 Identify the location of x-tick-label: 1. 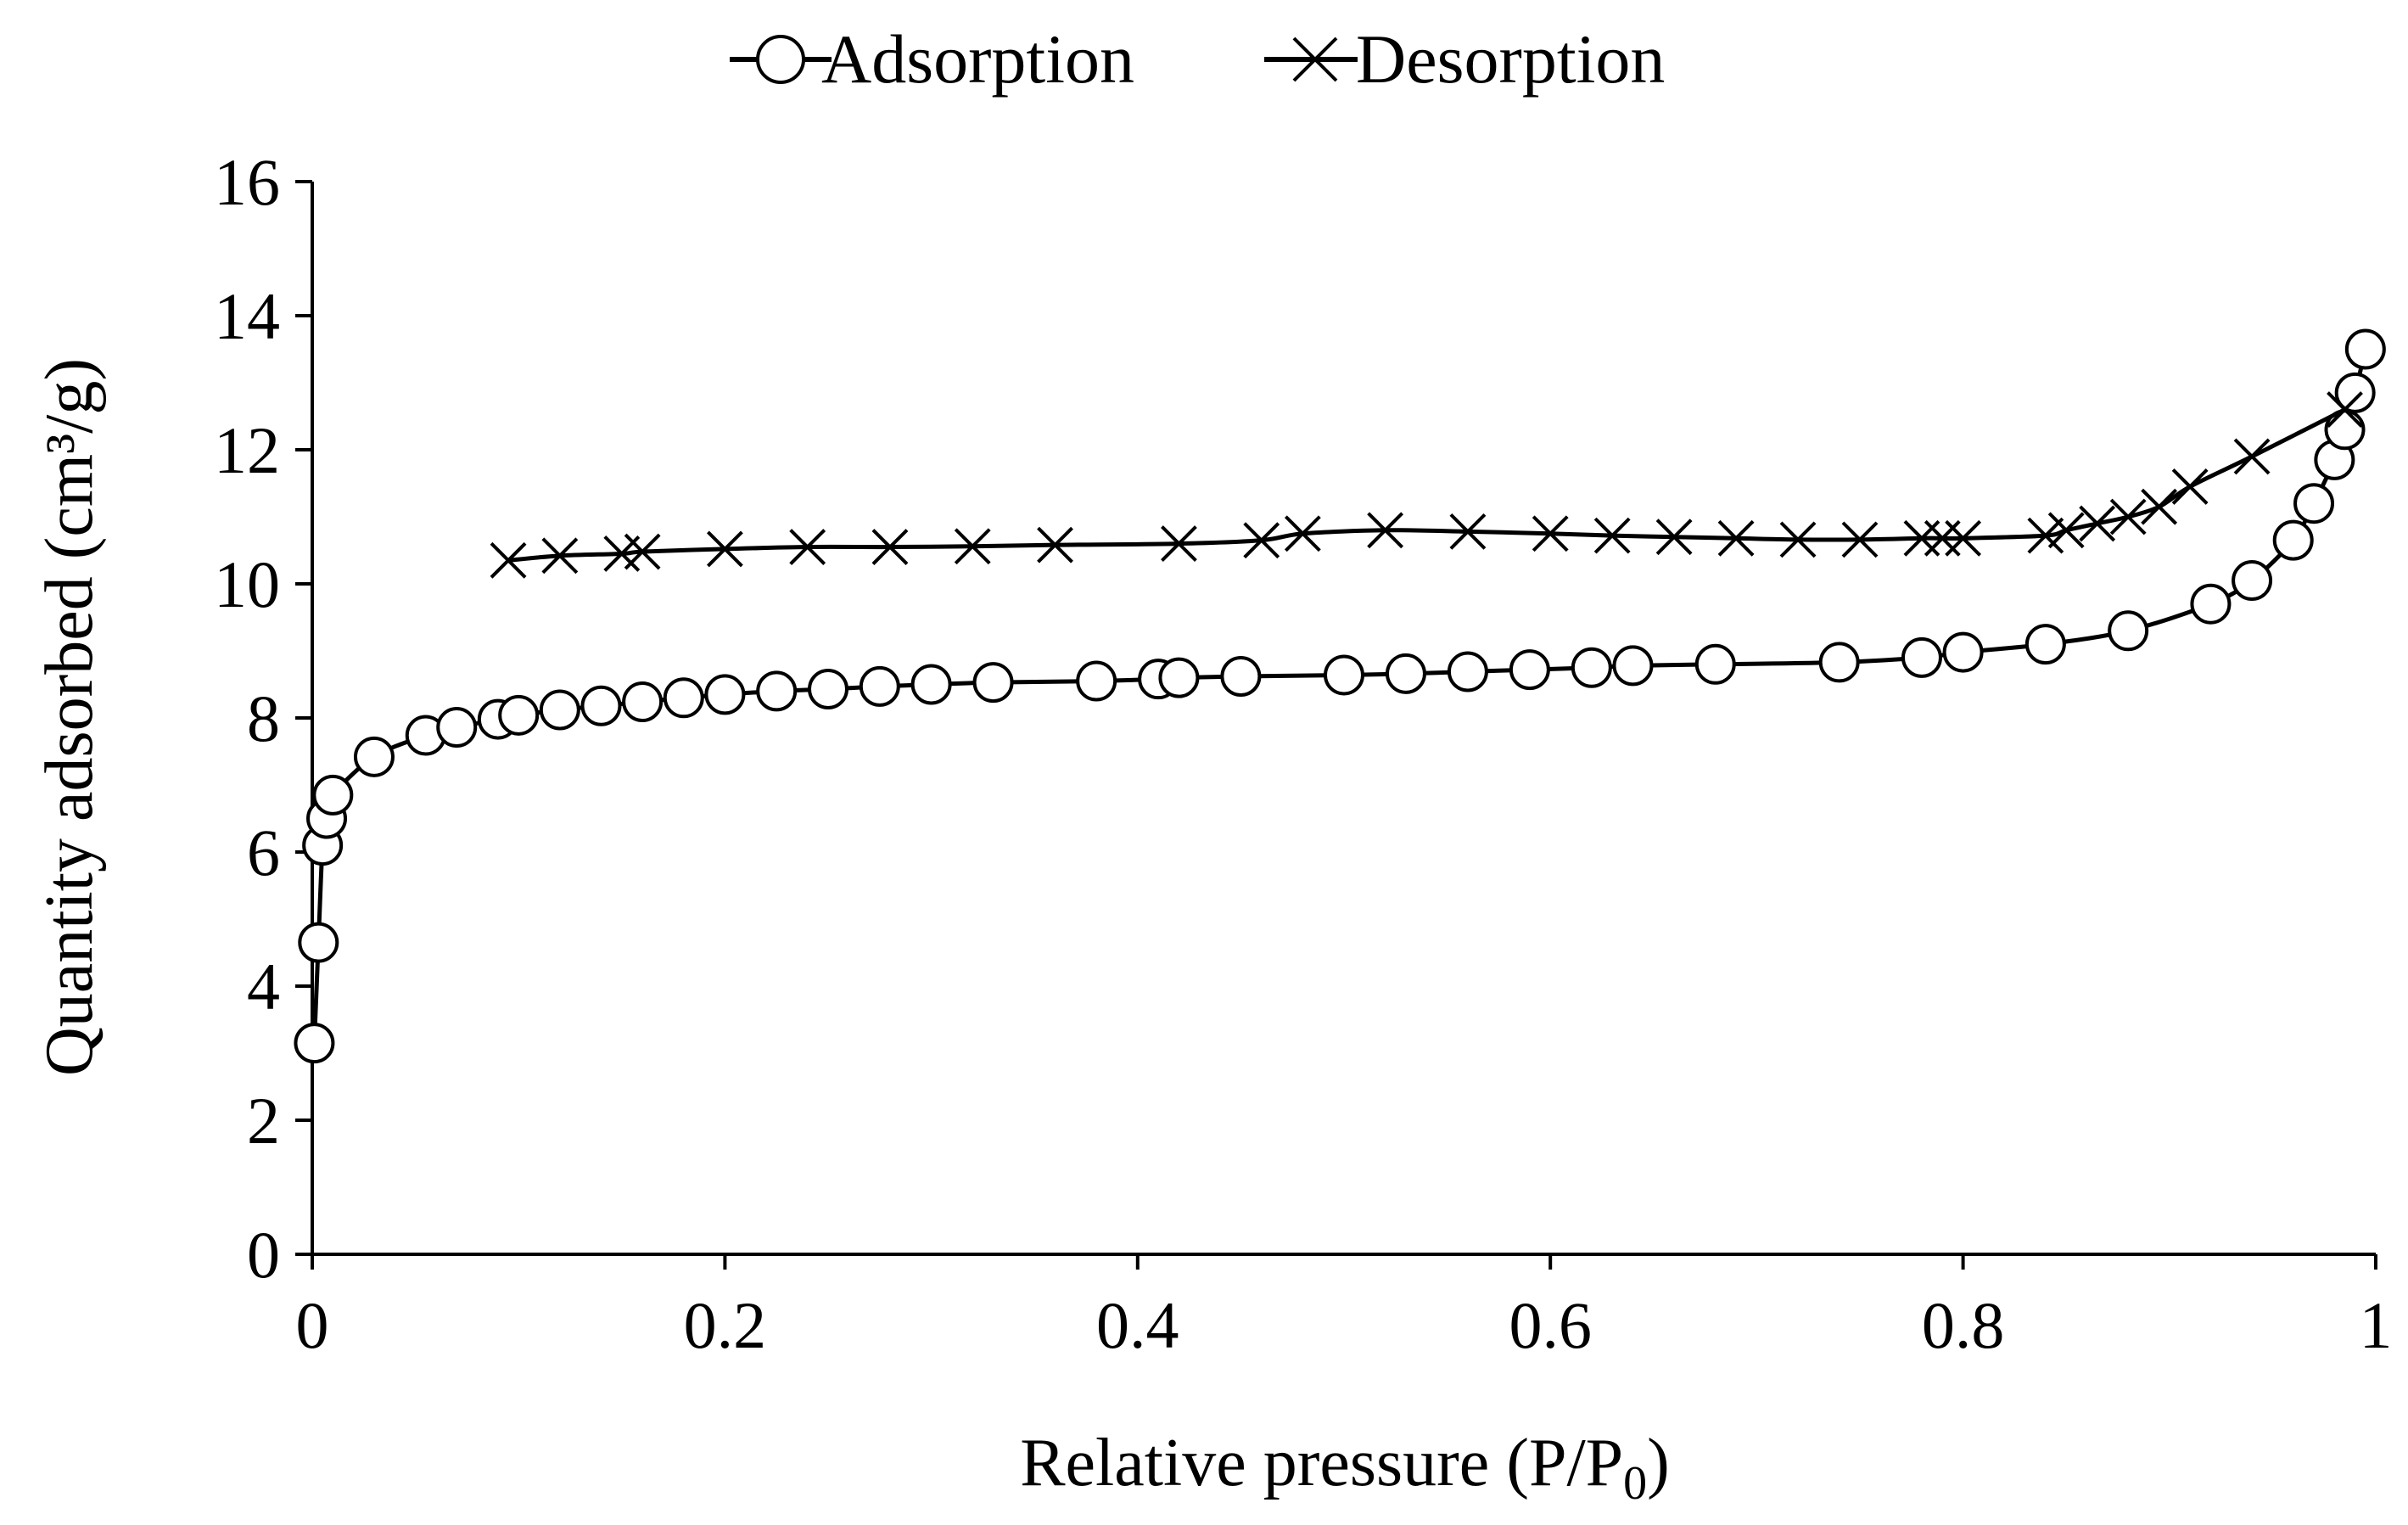
(2376, 1325).